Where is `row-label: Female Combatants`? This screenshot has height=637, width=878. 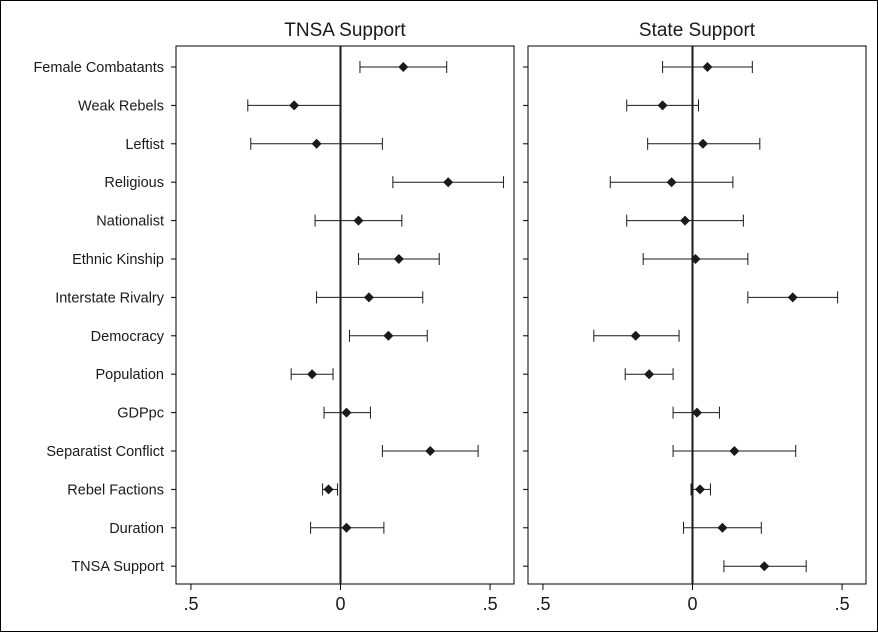 row-label: Female Combatants is located at coordinates (98, 68).